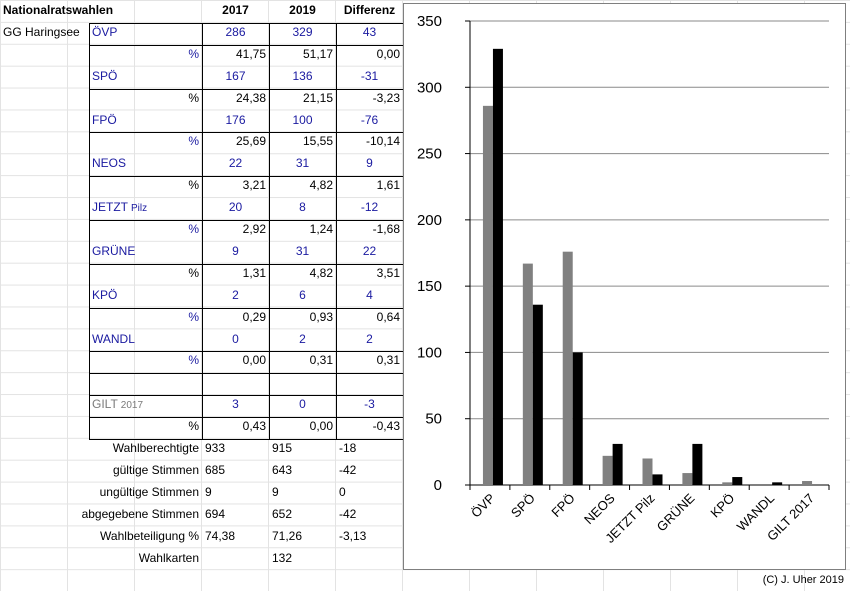 The width and height of the screenshot is (850, 591). What do you see at coordinates (235, 250) in the screenshot?
I see `votes-2017: 9` at bounding box center [235, 250].